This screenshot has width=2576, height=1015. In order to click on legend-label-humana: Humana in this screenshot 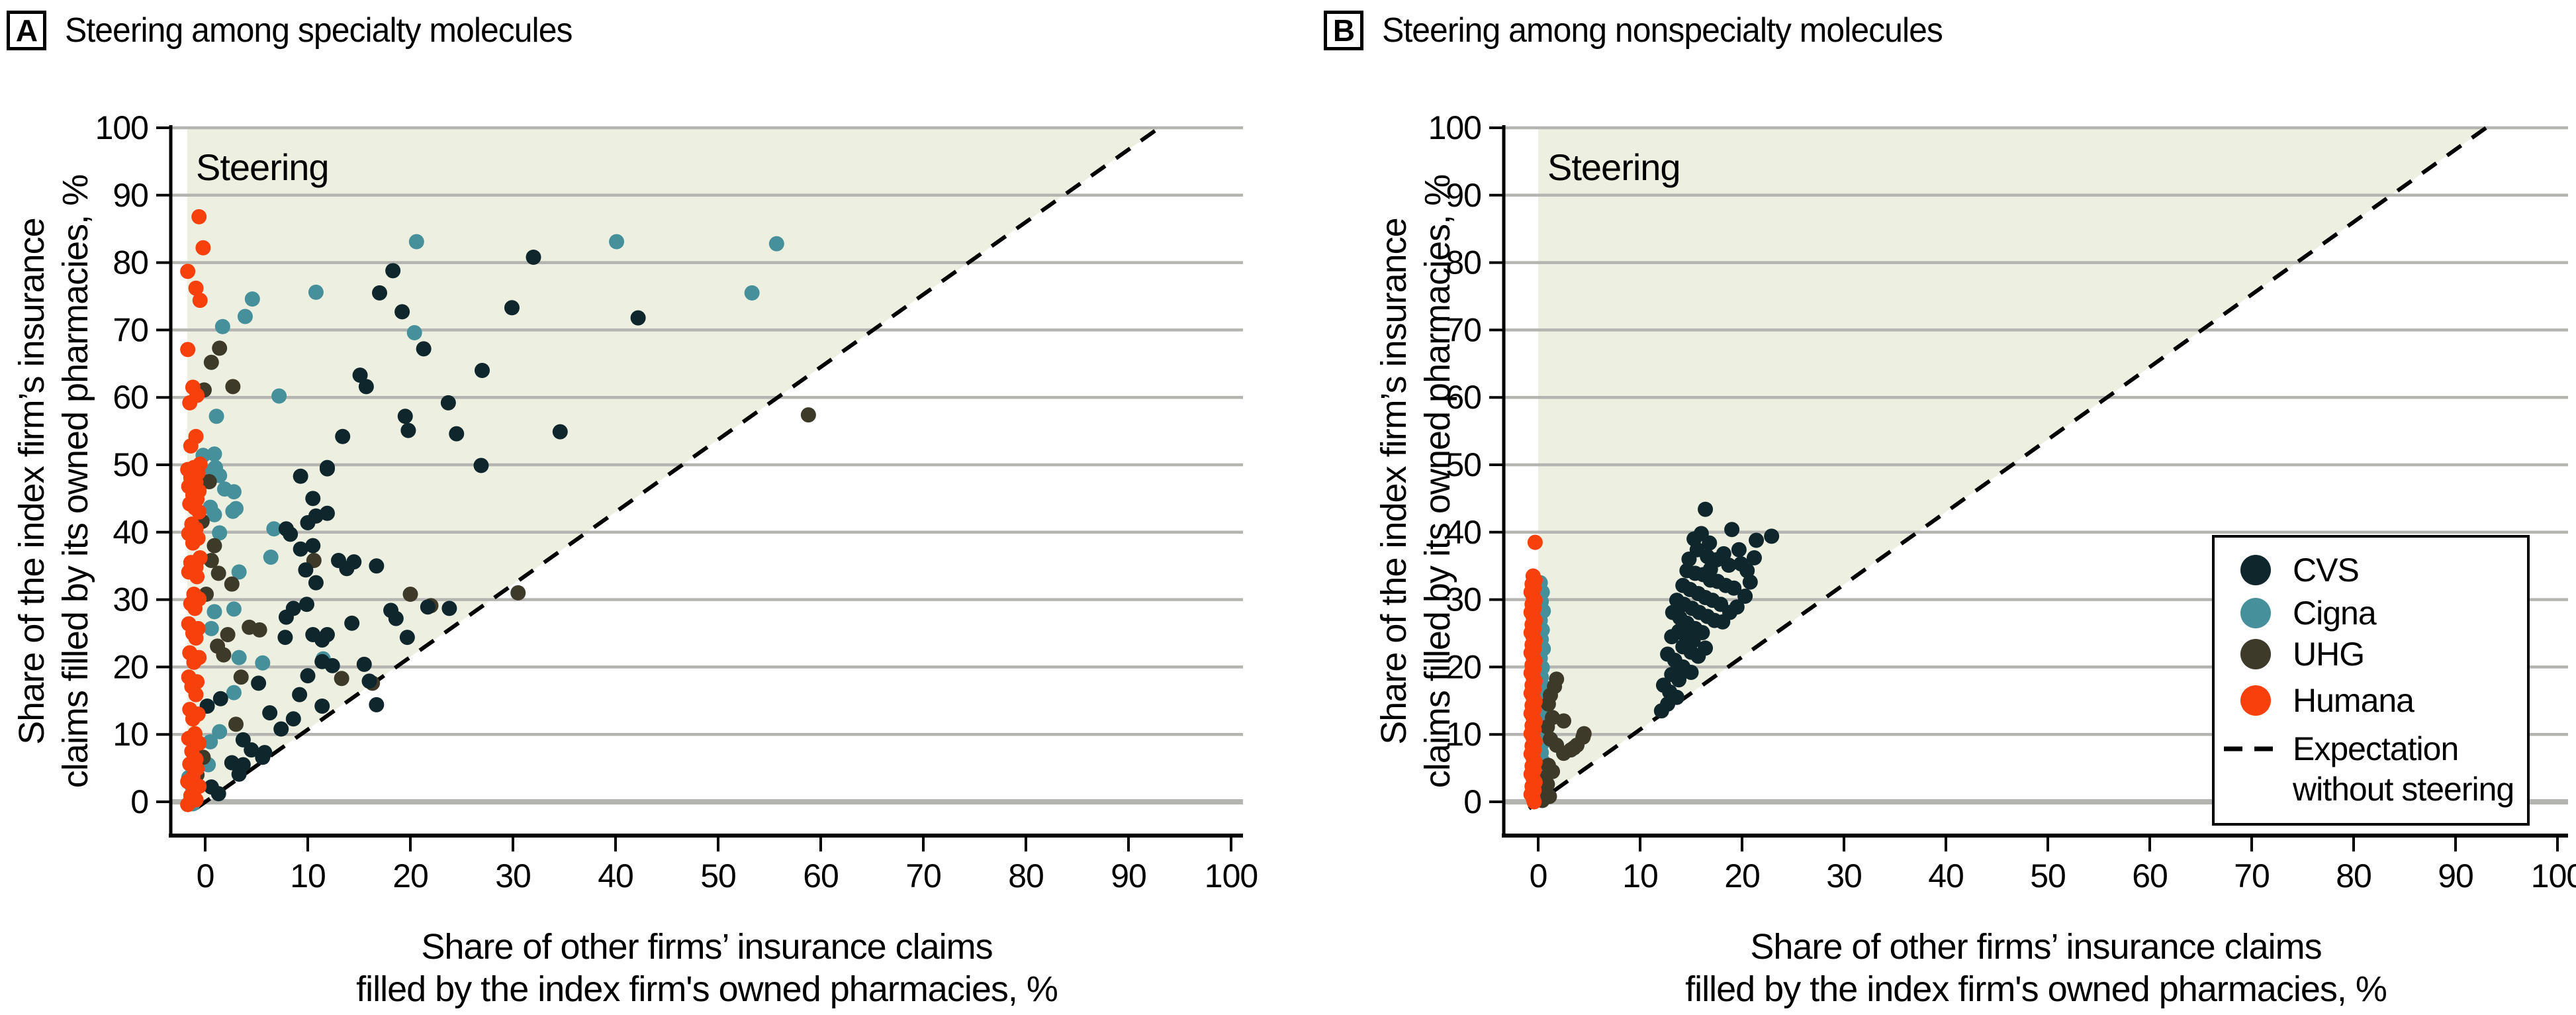, I will do `click(2354, 700)`.